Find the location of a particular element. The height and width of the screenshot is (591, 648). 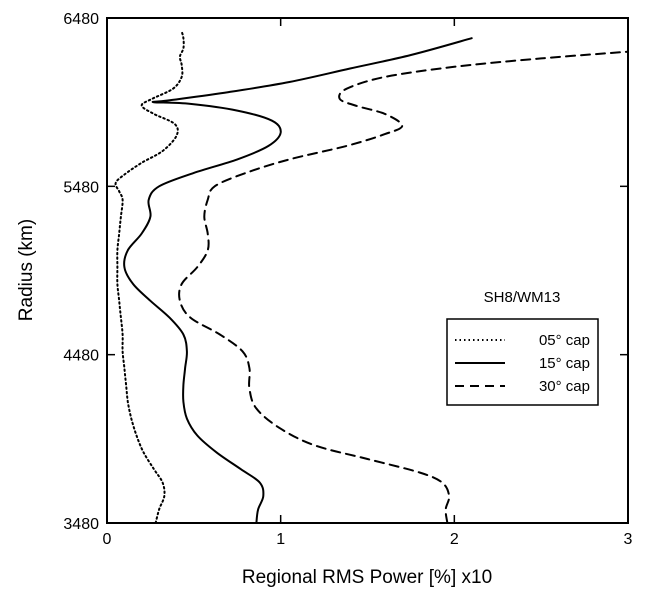

legend-label-15: 15° cap is located at coordinates (564, 363).